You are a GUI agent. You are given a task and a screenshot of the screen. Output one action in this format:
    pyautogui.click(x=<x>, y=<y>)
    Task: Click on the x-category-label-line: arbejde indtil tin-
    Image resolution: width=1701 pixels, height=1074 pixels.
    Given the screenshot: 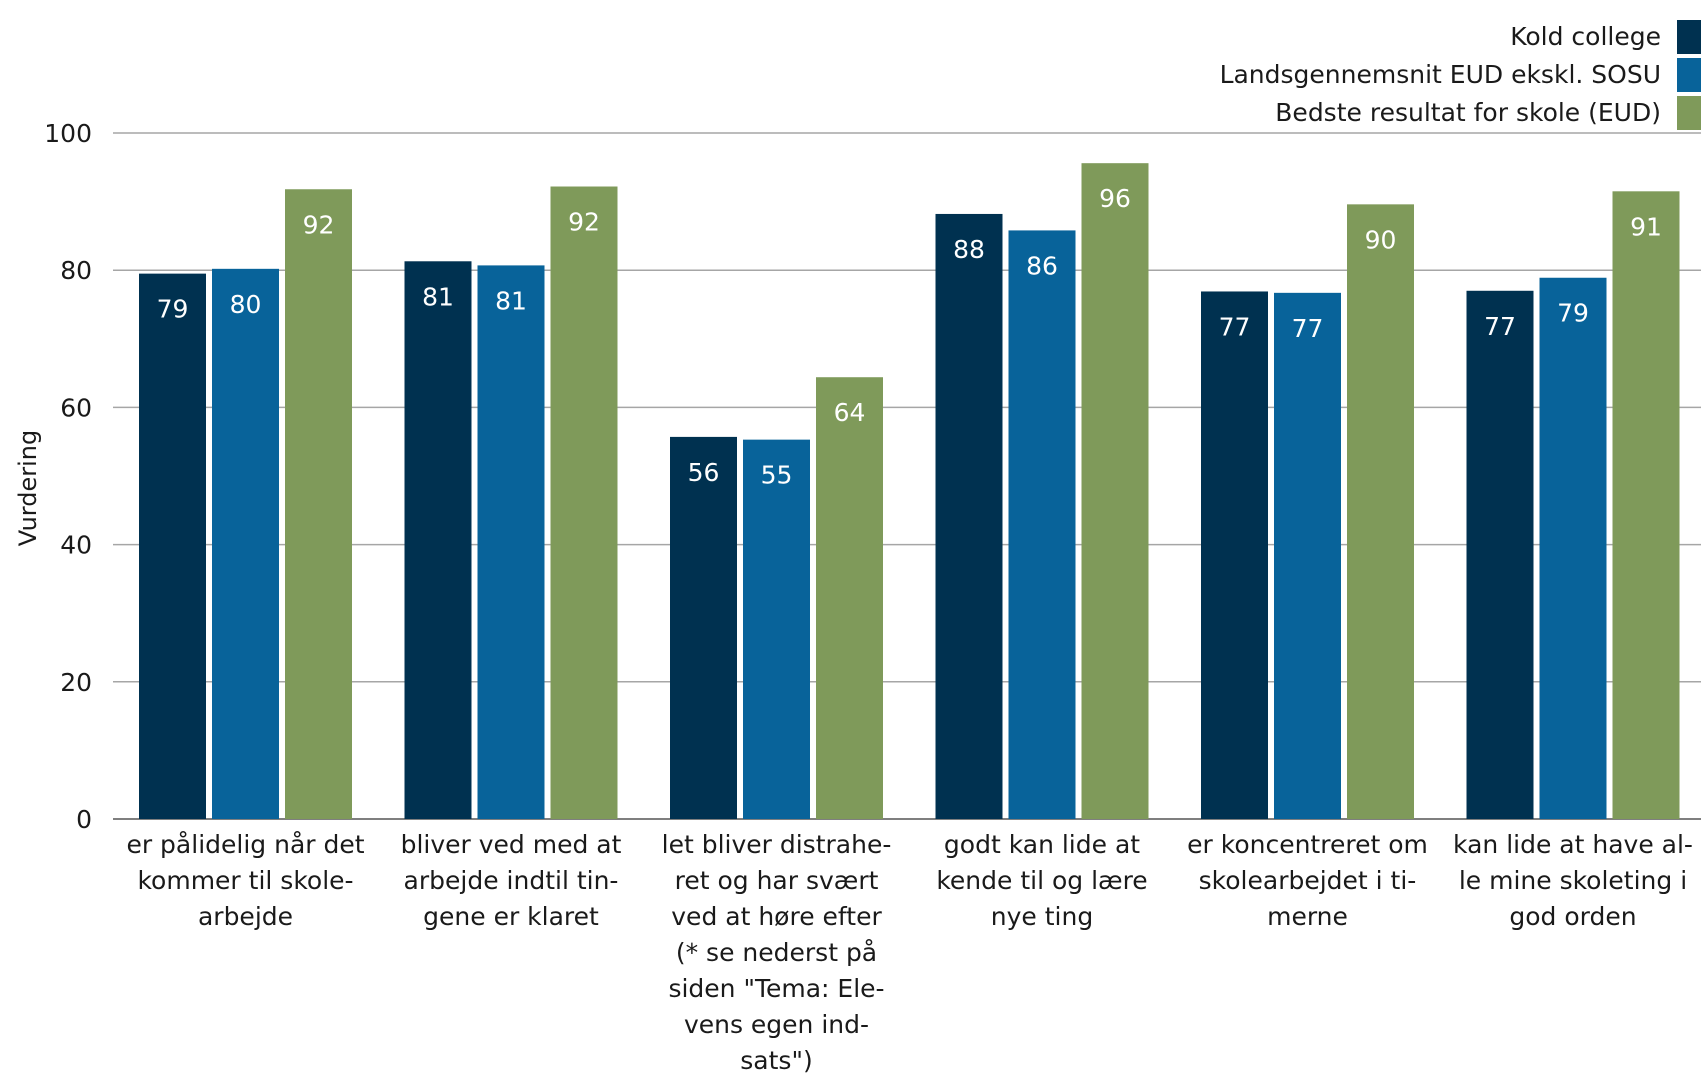 What is the action you would take?
    pyautogui.click(x=511, y=880)
    